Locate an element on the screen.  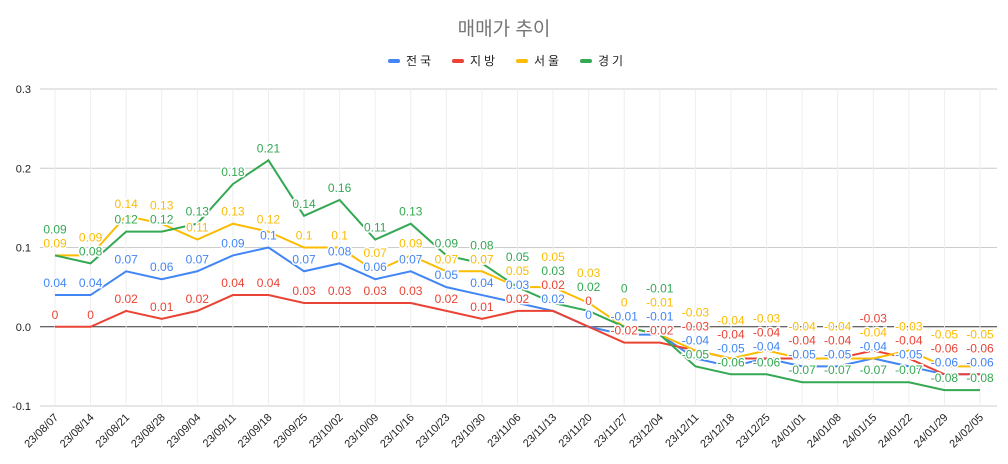
x-tick-label: 23/10/02 is located at coordinates (326, 431).